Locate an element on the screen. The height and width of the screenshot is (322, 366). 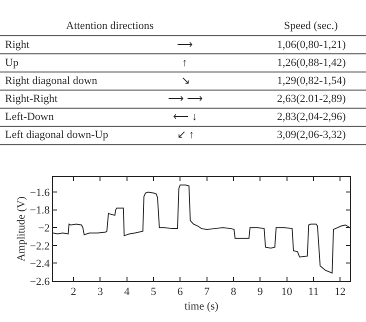
text: Right diagonal down is located at coordinates (51, 81).